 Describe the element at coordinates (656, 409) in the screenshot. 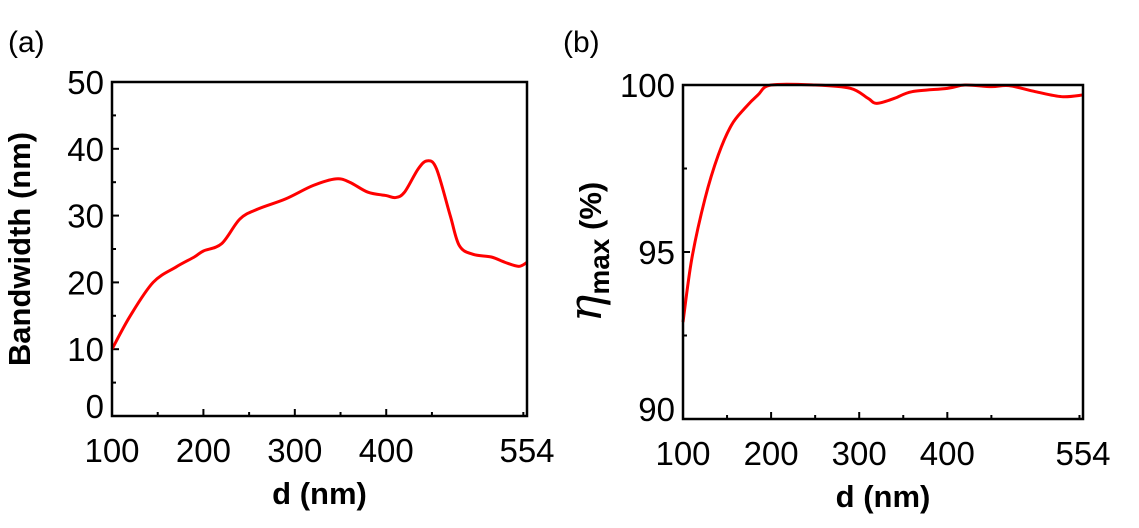

I see `y-tick-label: 90` at that location.